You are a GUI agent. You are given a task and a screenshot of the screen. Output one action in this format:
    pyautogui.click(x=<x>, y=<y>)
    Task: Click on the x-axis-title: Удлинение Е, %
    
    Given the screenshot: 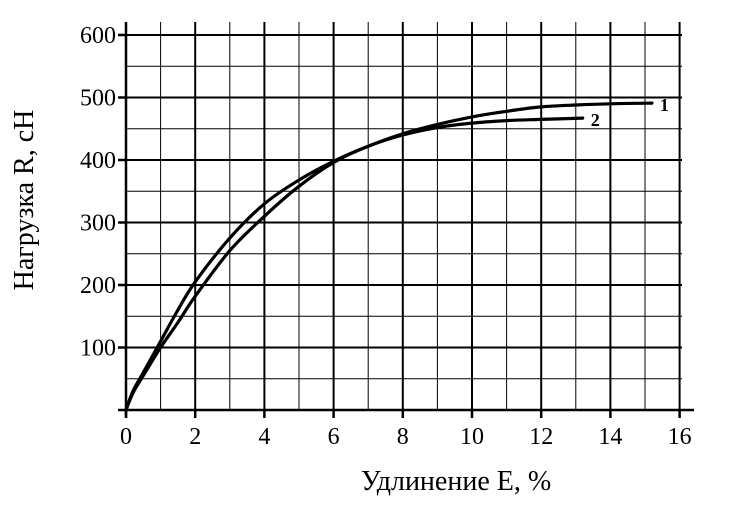 What is the action you would take?
    pyautogui.click(x=456, y=481)
    